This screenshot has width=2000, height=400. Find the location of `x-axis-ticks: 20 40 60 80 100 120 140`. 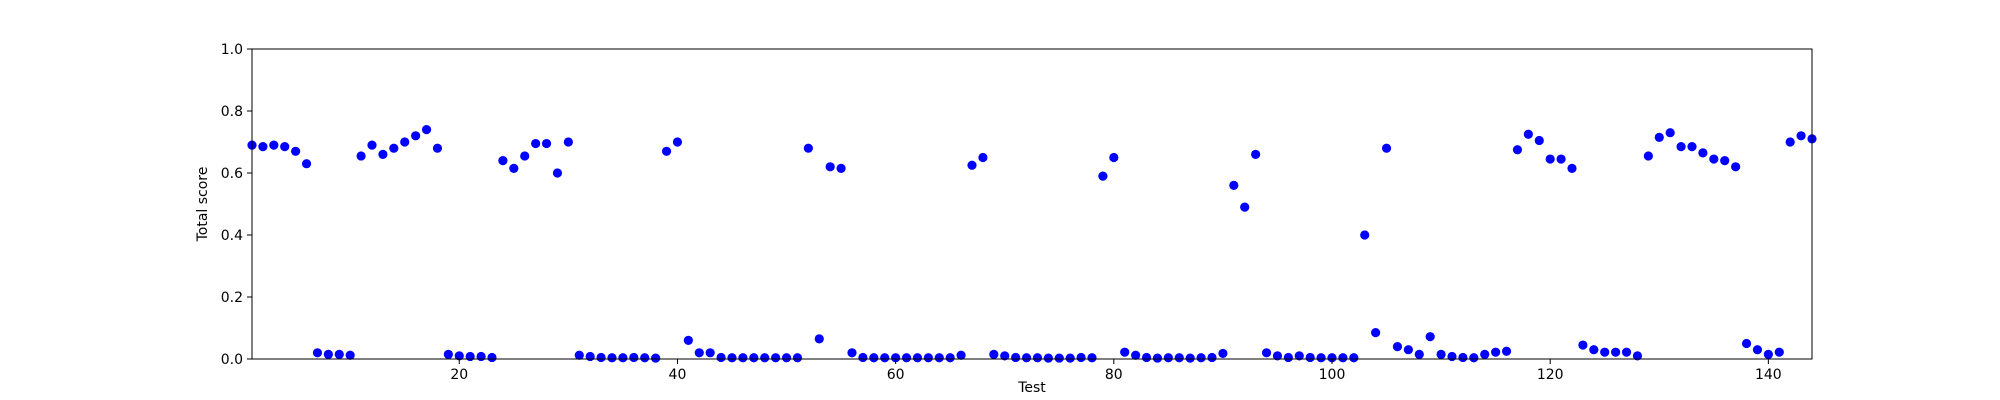

x-axis-ticks: 20 40 60 80 100 120 140 is located at coordinates (1116, 371).